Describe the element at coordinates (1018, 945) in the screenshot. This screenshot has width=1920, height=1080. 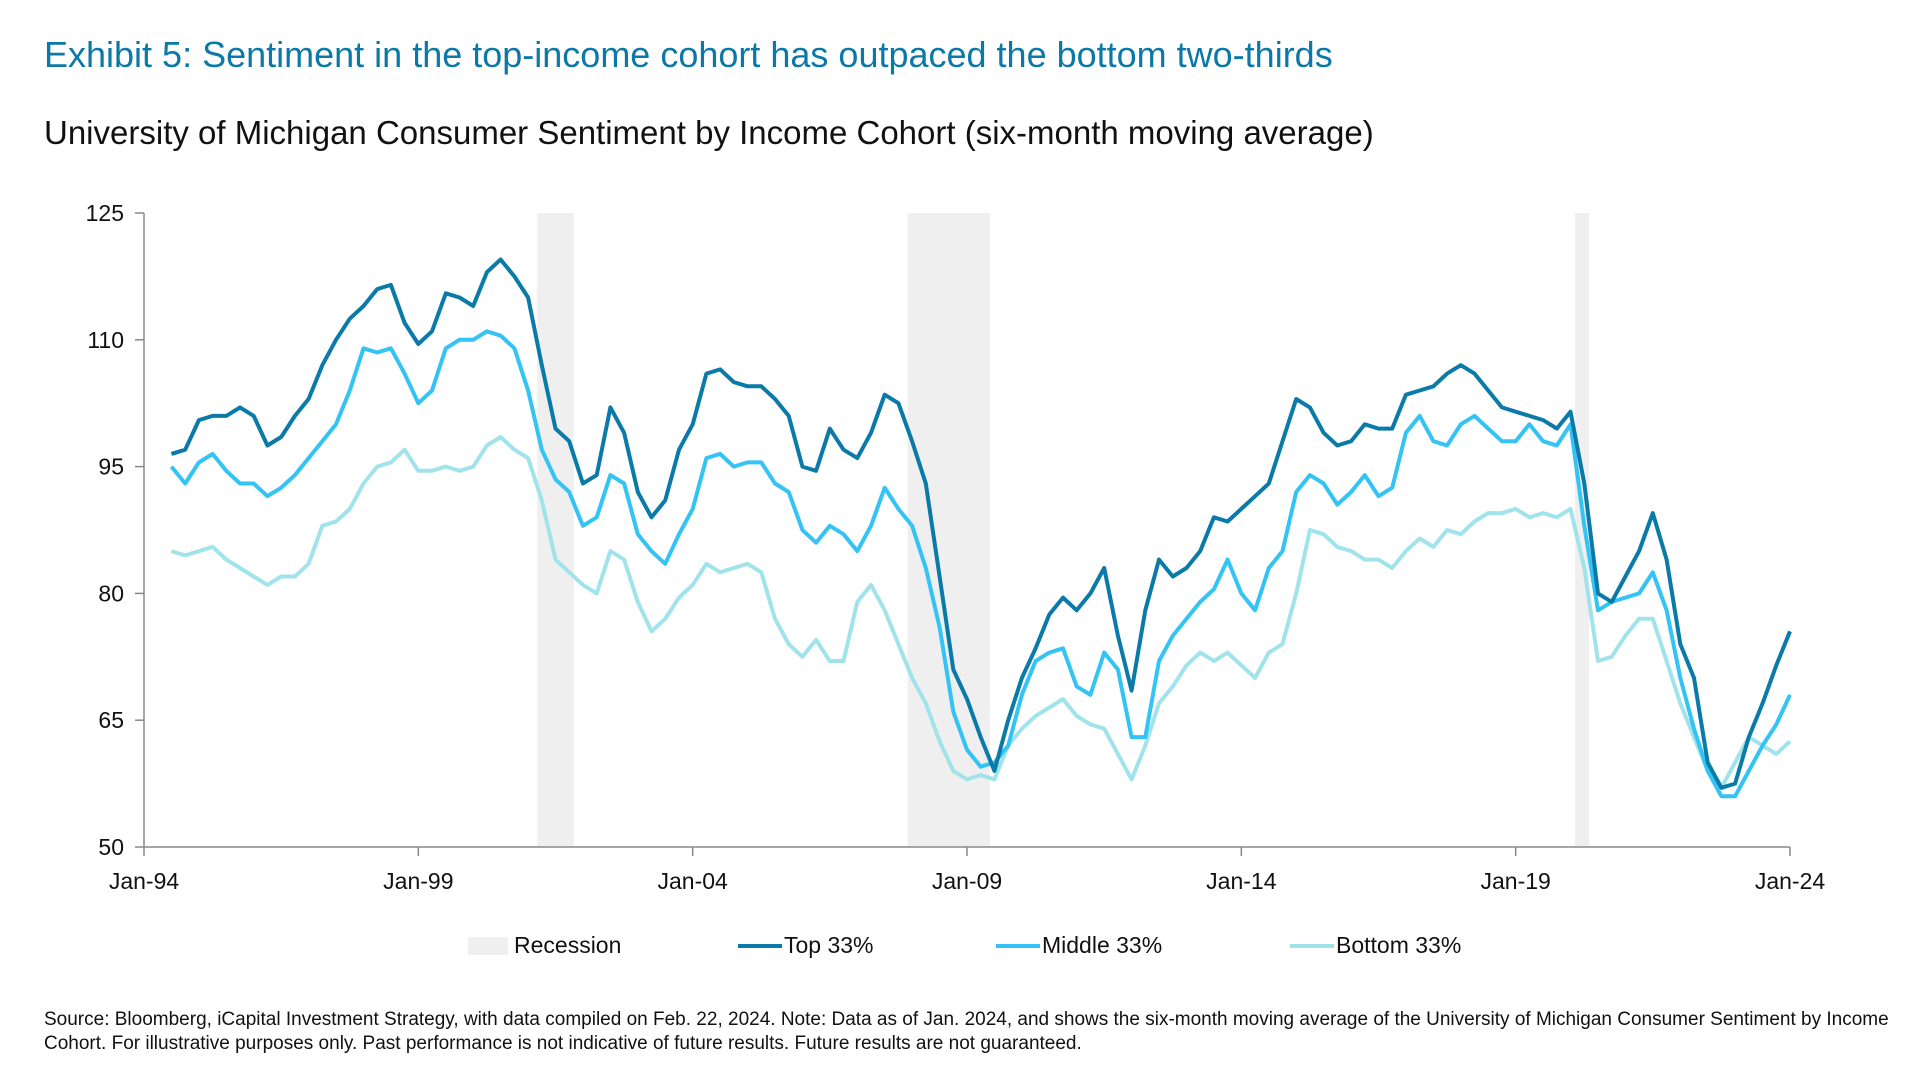
I see `middle-line-swatch-icon` at that location.